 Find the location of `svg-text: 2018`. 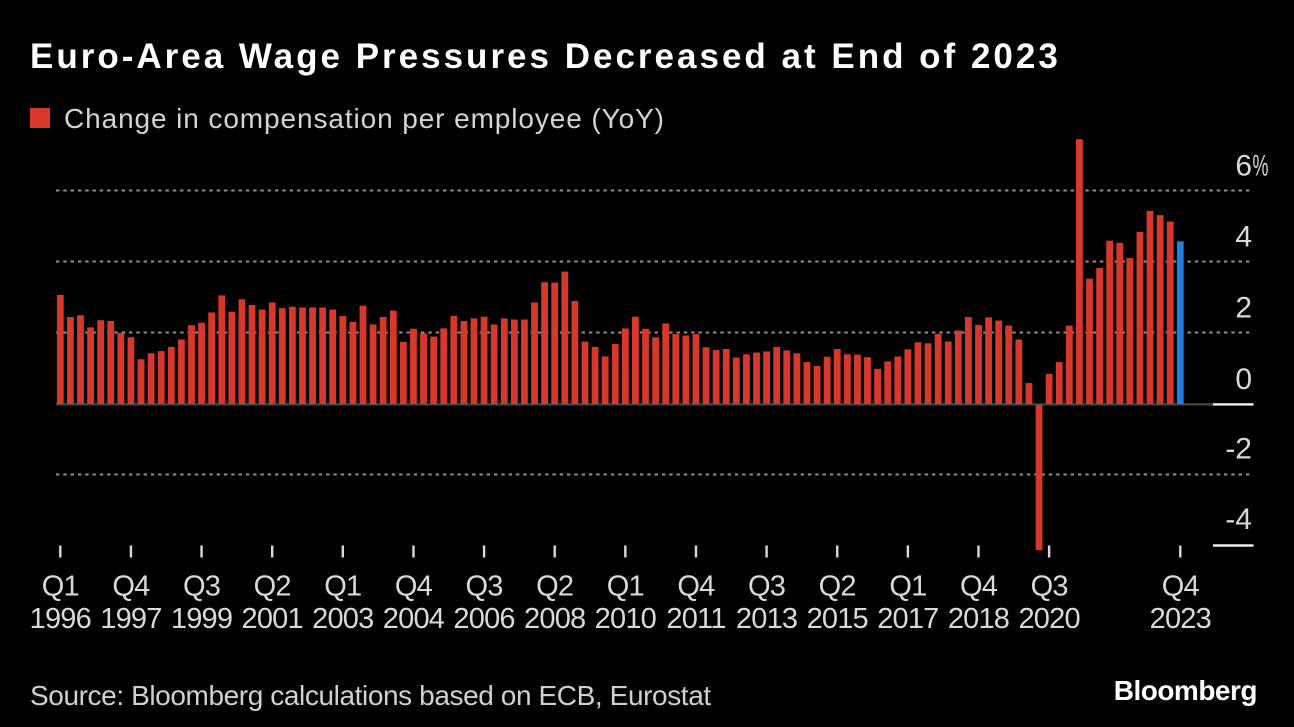

svg-text: 2018 is located at coordinates (978, 619).